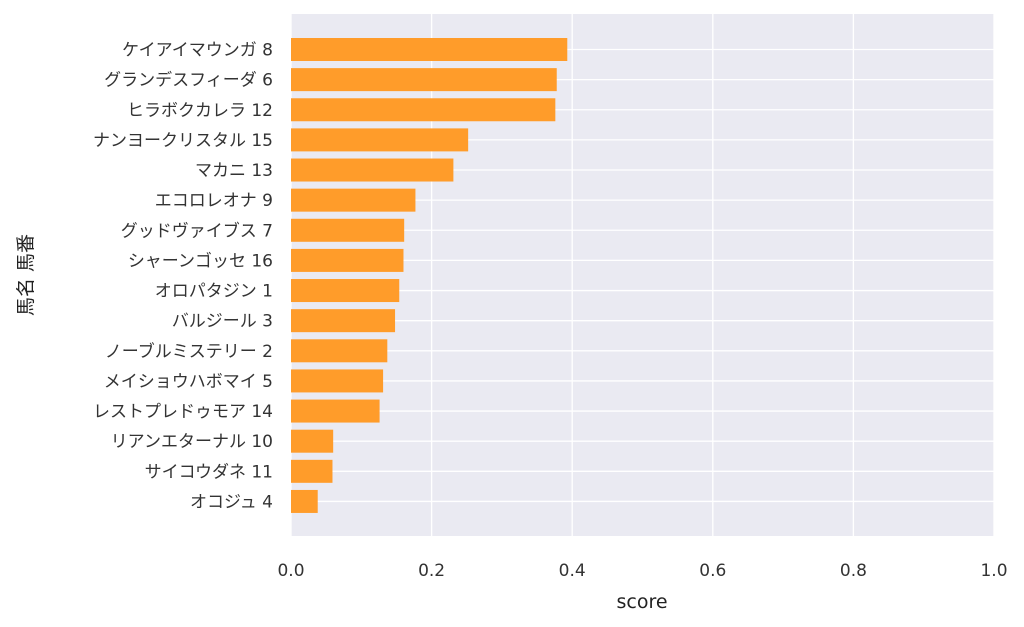  Describe the element at coordinates (642, 571) in the screenshot. I see `x-tick-labels: 0.0 0.2 0.4 0.6 0.8 1.0` at that location.